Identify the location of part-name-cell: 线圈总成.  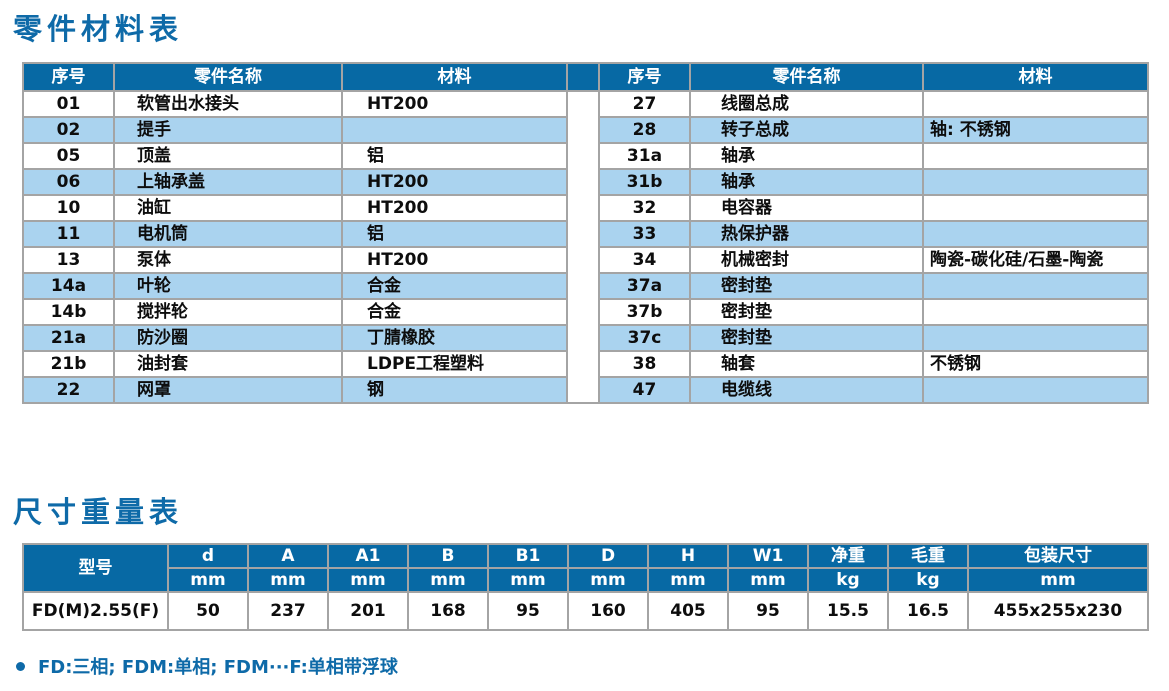
(806, 104).